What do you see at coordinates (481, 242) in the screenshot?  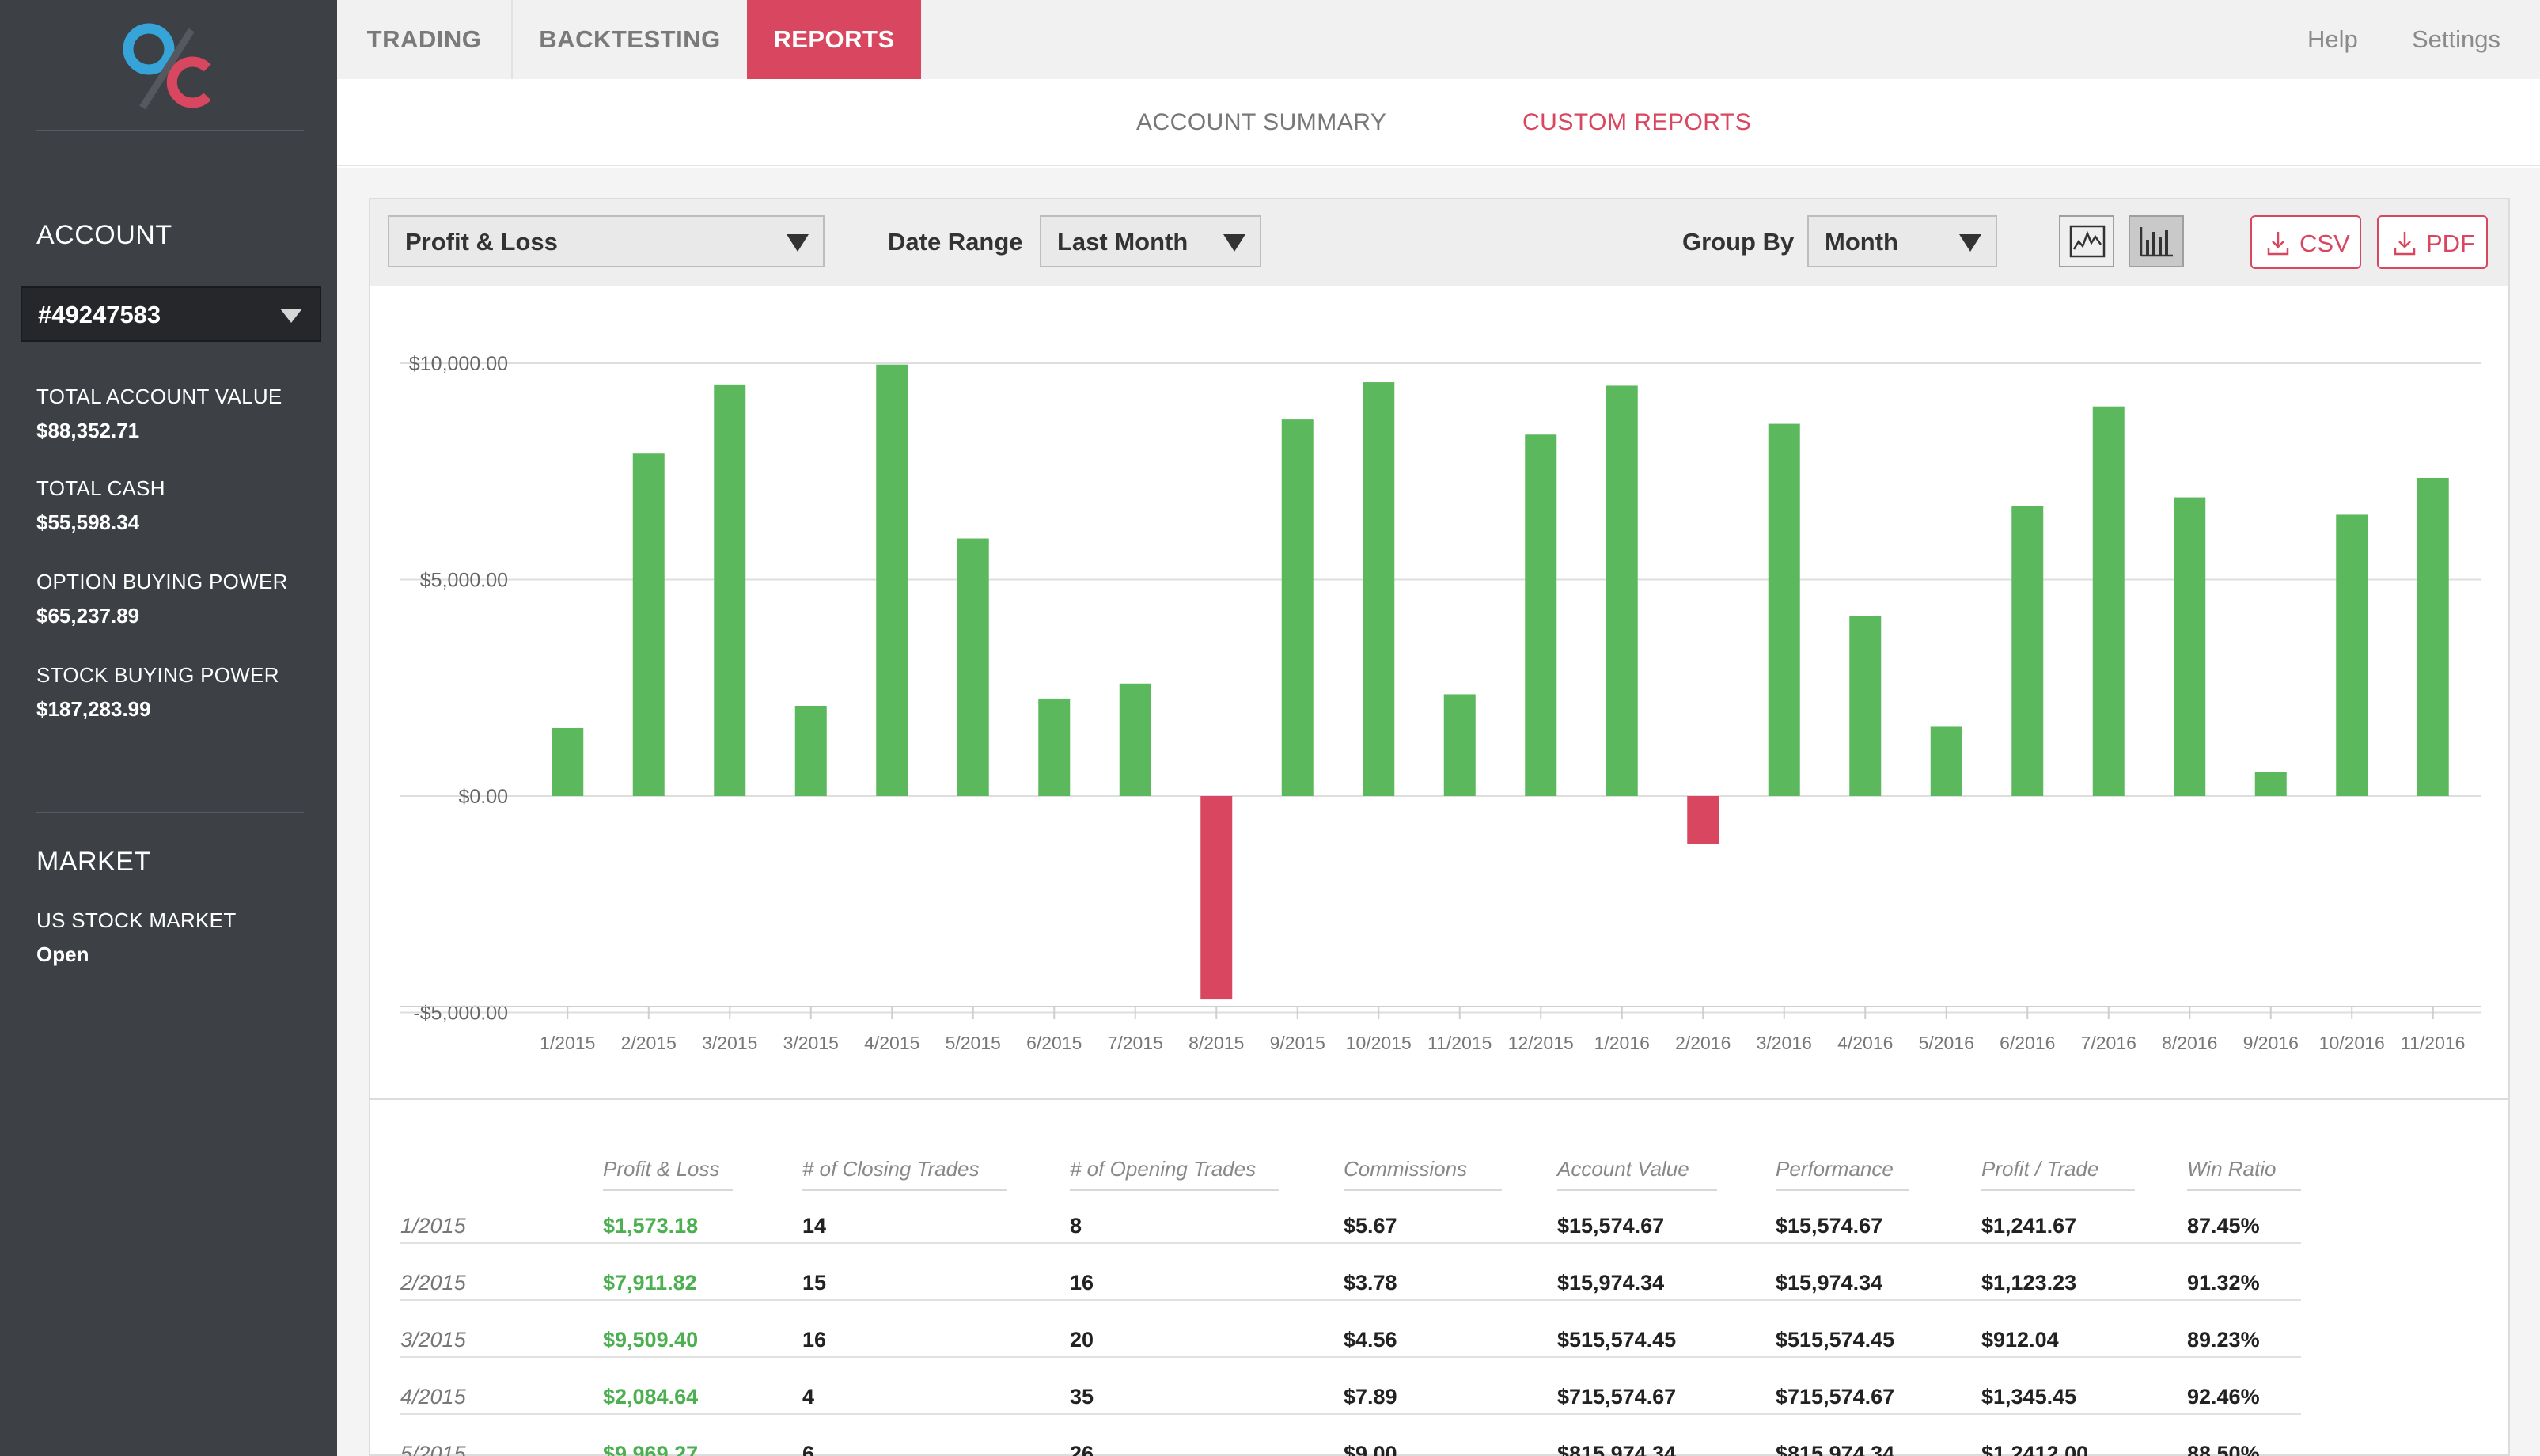 I see `report-type-value: Profit & Loss` at bounding box center [481, 242].